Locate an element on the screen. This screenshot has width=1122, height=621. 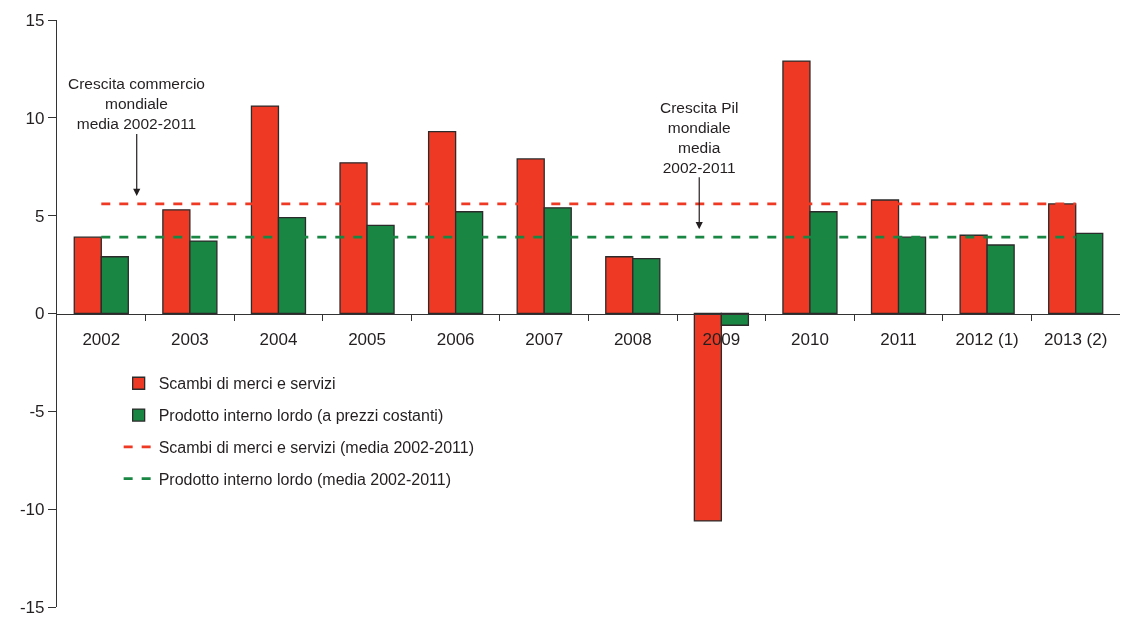
x-tick-label: 2008 is located at coordinates (632, 339).